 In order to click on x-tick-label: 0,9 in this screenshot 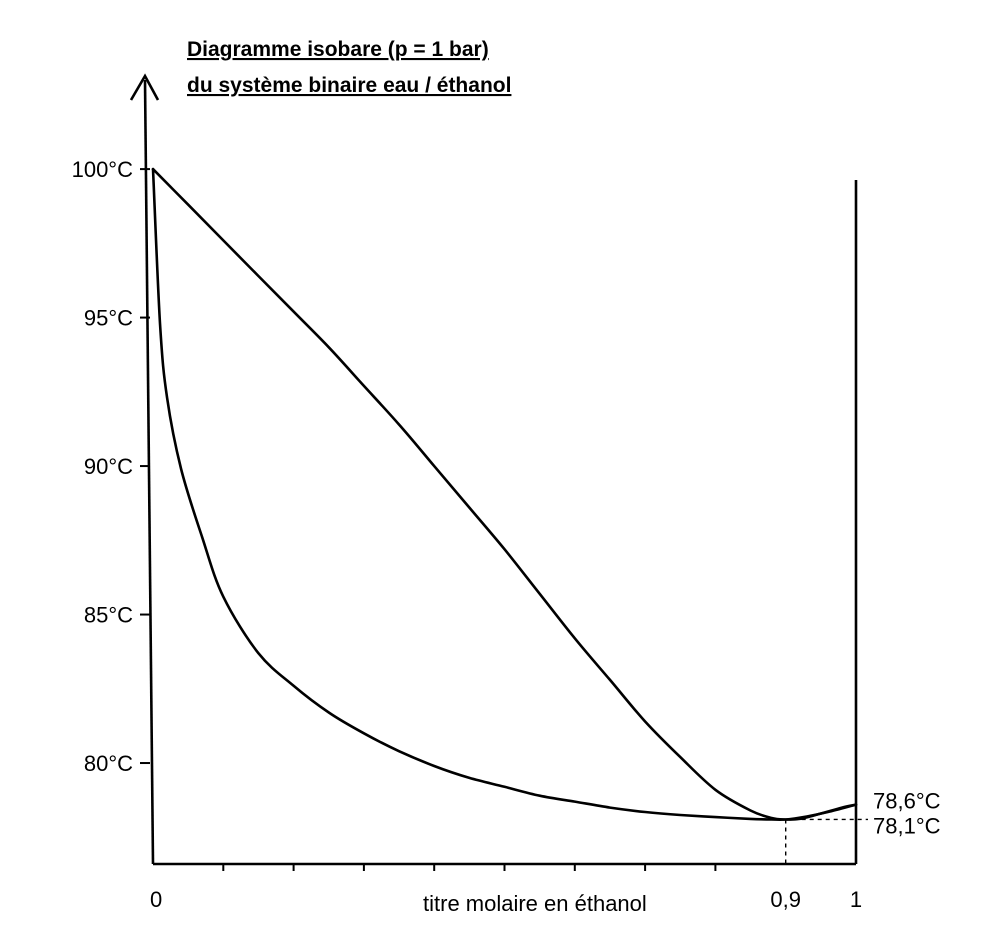, I will do `click(785, 899)`.